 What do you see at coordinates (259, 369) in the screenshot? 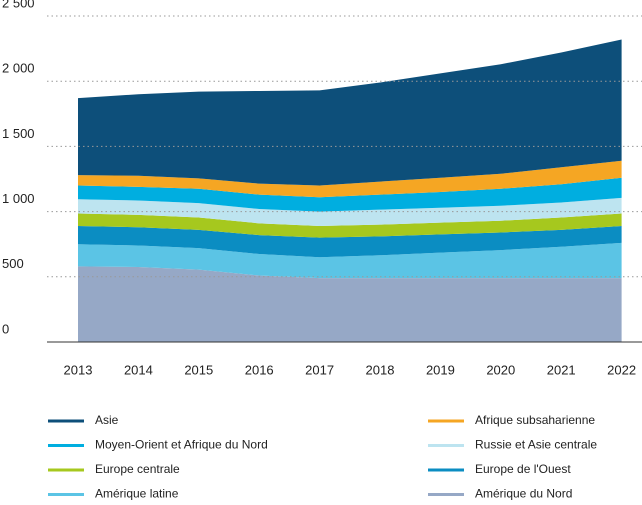
I see `x-tick-label: 2016` at bounding box center [259, 369].